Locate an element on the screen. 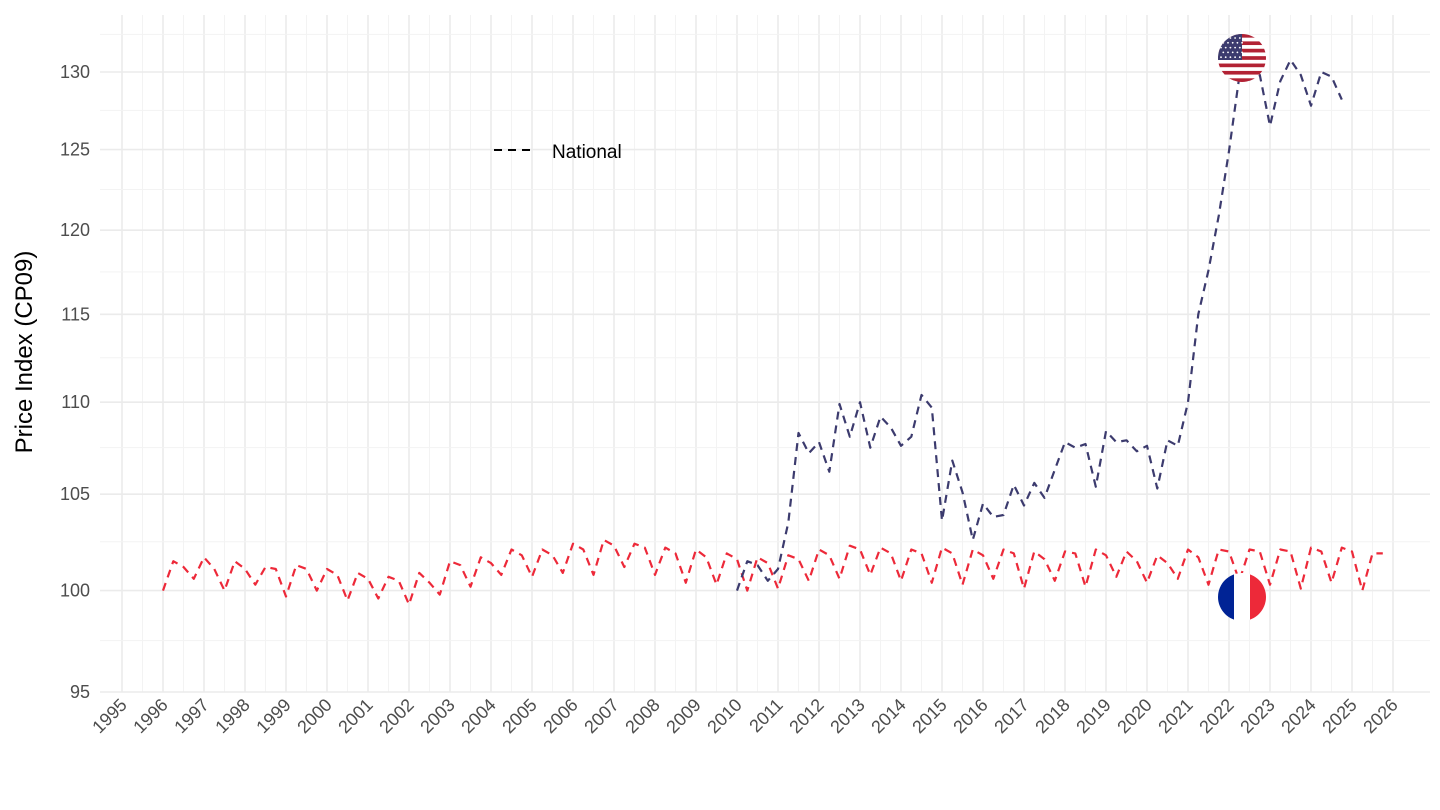 The height and width of the screenshot is (810, 1440). x-tick-label: 1995 is located at coordinates (109, 716).